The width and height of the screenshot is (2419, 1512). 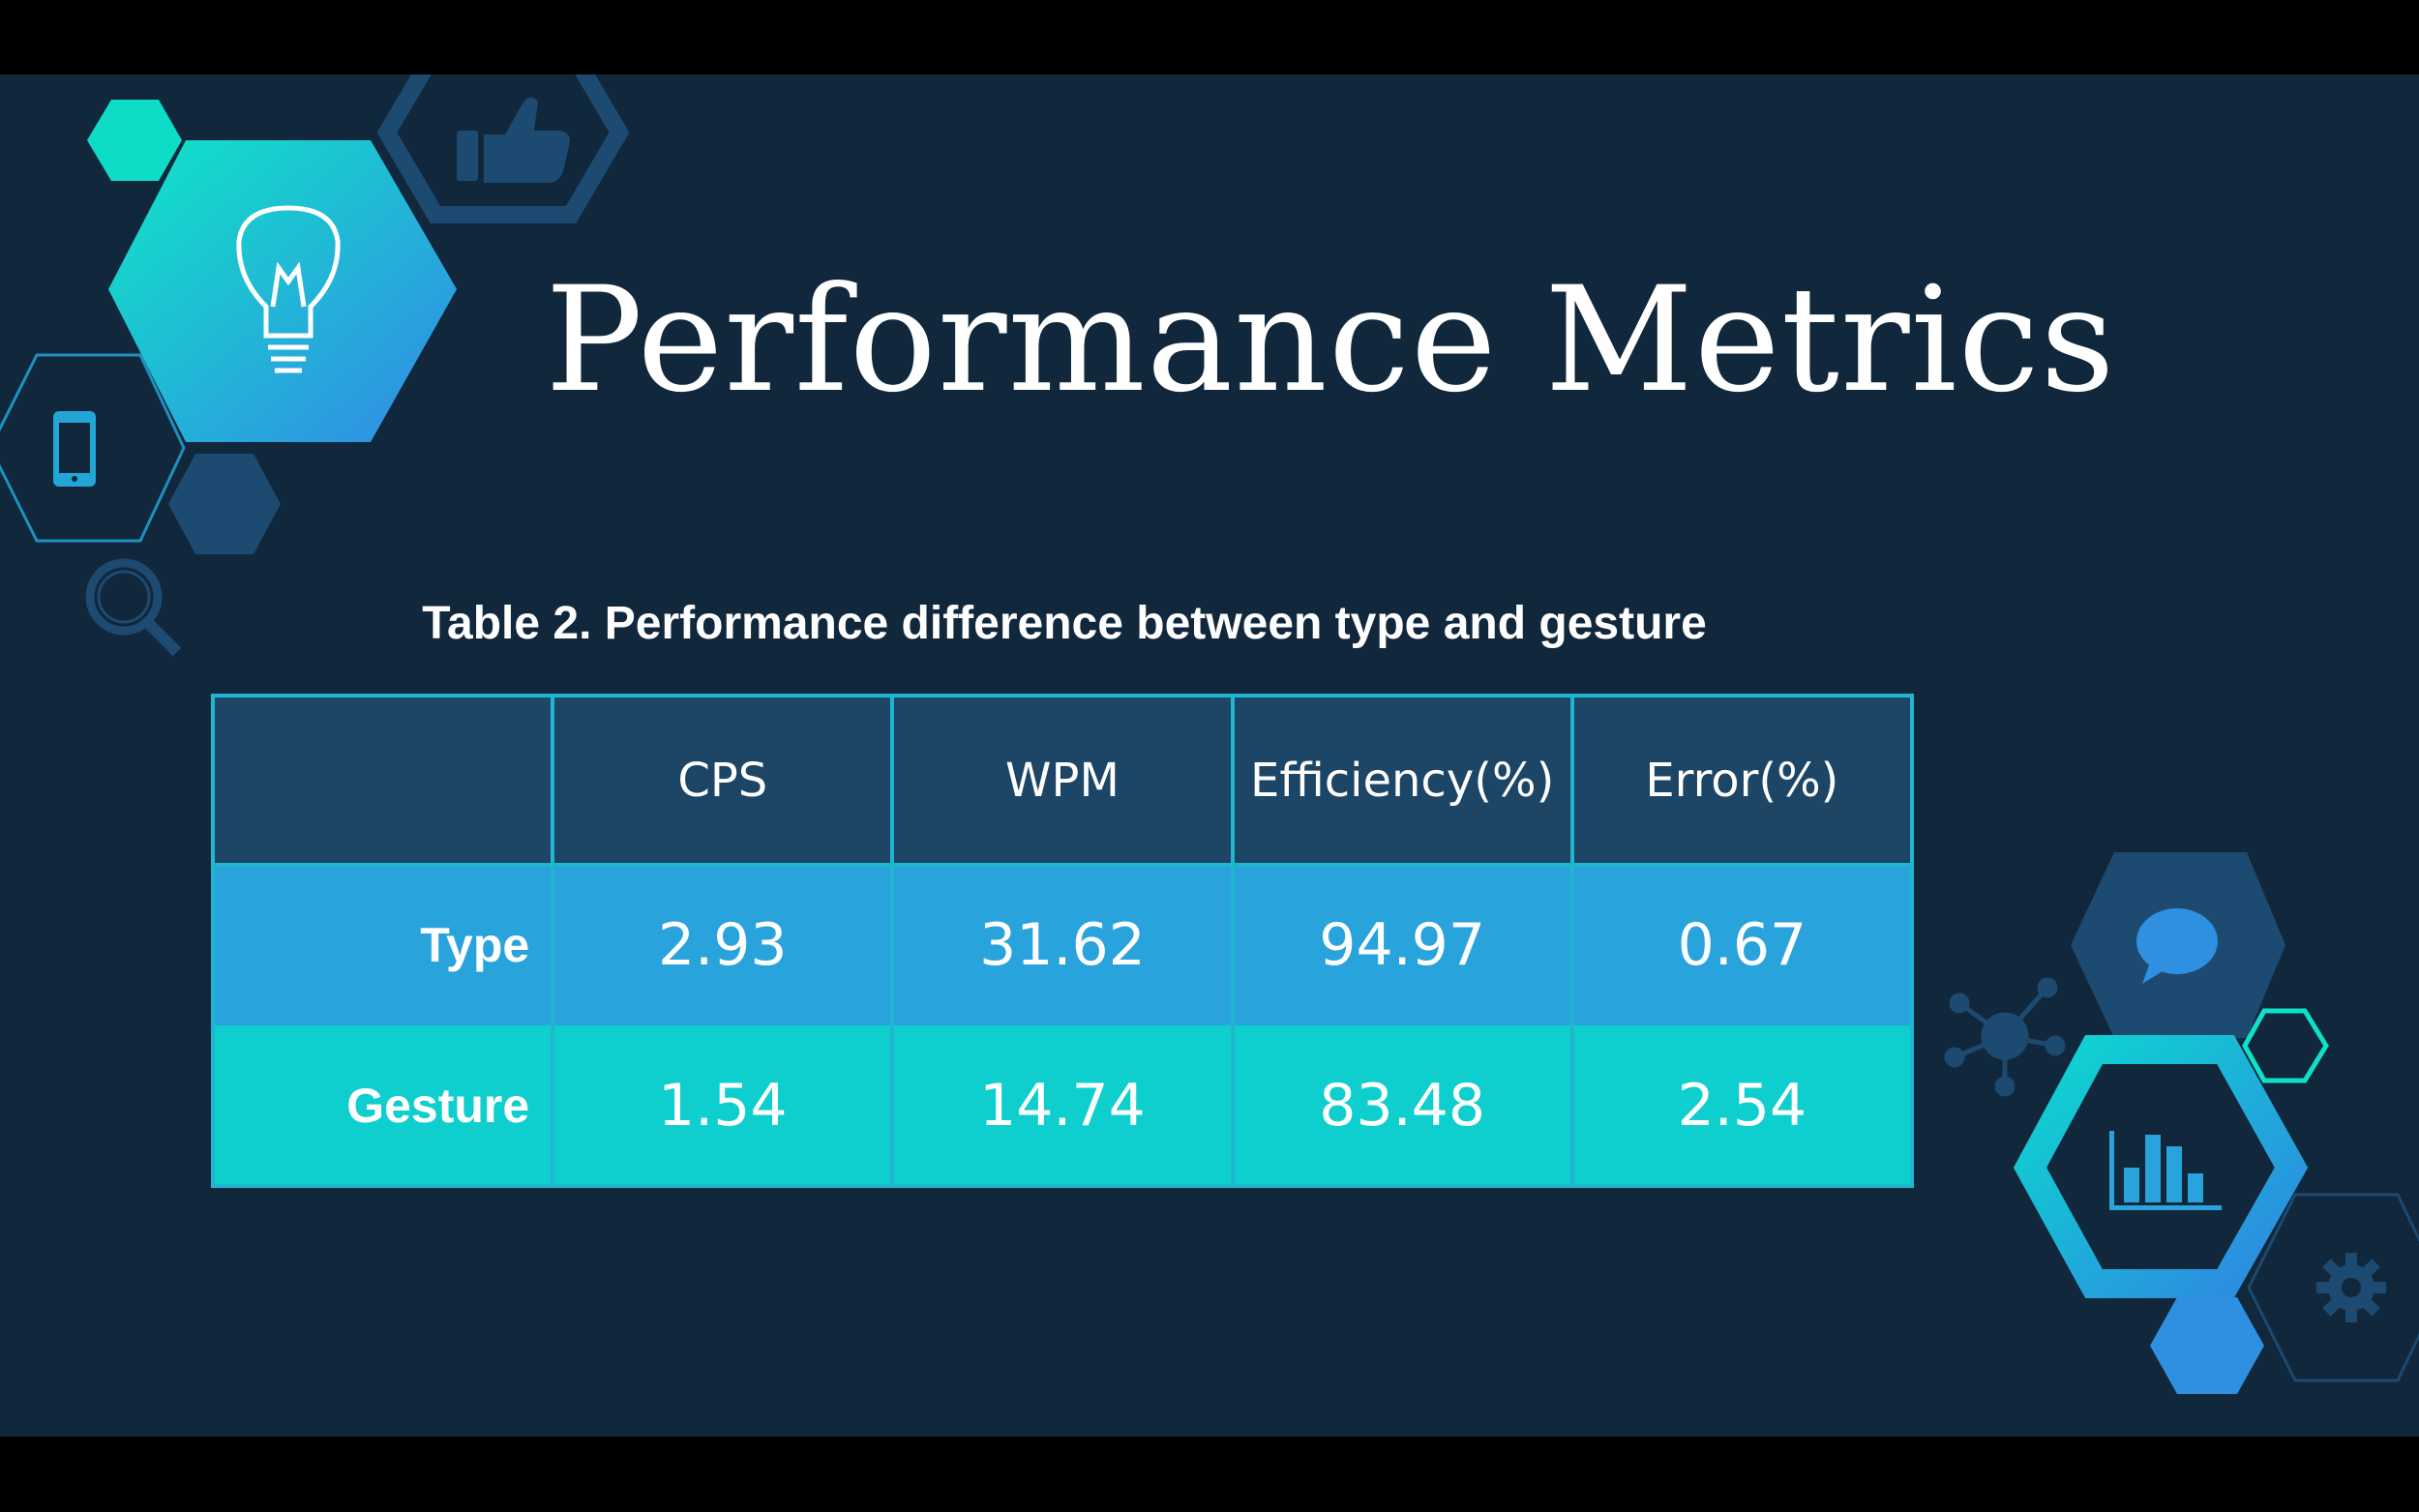 What do you see at coordinates (723, 780) in the screenshot?
I see `header-cell-cps: CPS` at bounding box center [723, 780].